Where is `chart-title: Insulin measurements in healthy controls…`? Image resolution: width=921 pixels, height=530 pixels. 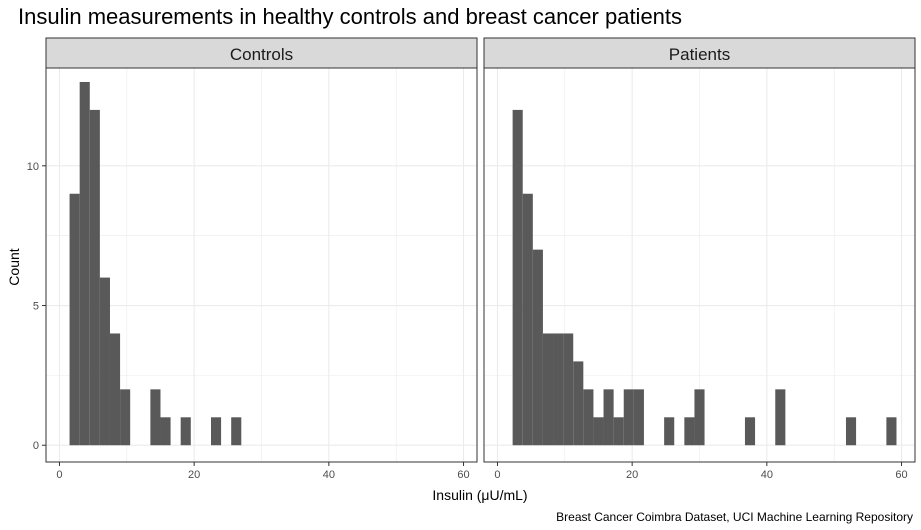 chart-title: Insulin measurements in healthy controls… is located at coordinates (350, 16).